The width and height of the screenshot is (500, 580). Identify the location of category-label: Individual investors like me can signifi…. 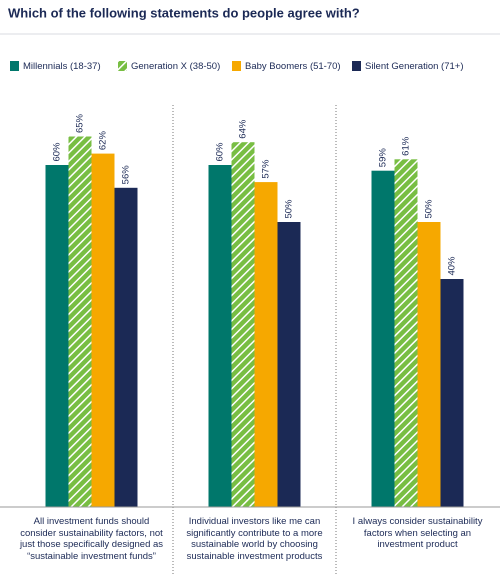
(254, 539).